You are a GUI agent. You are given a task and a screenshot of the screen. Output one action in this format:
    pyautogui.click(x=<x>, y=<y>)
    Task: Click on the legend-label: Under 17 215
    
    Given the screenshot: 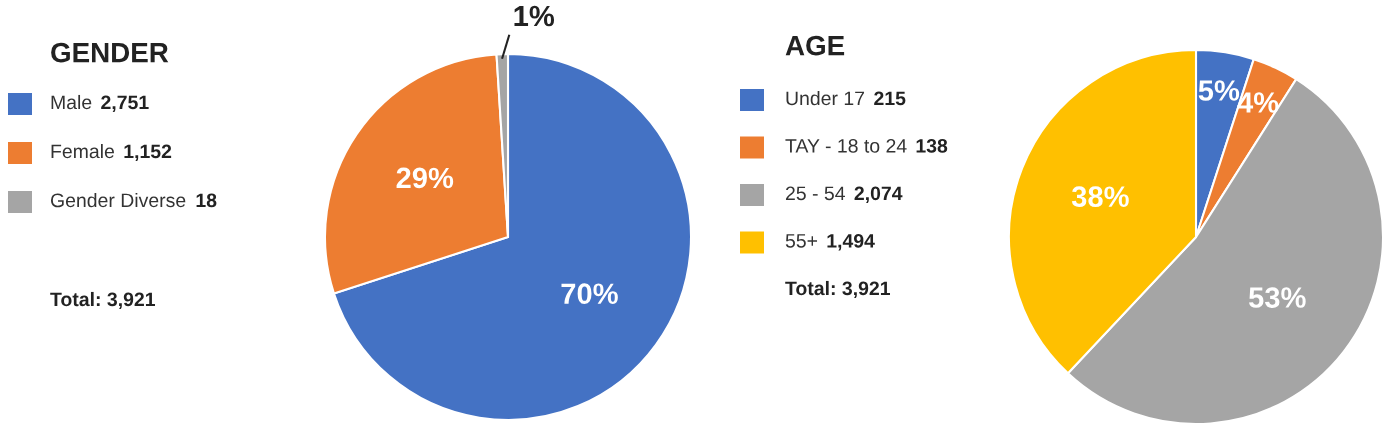 What is the action you would take?
    pyautogui.click(x=846, y=98)
    